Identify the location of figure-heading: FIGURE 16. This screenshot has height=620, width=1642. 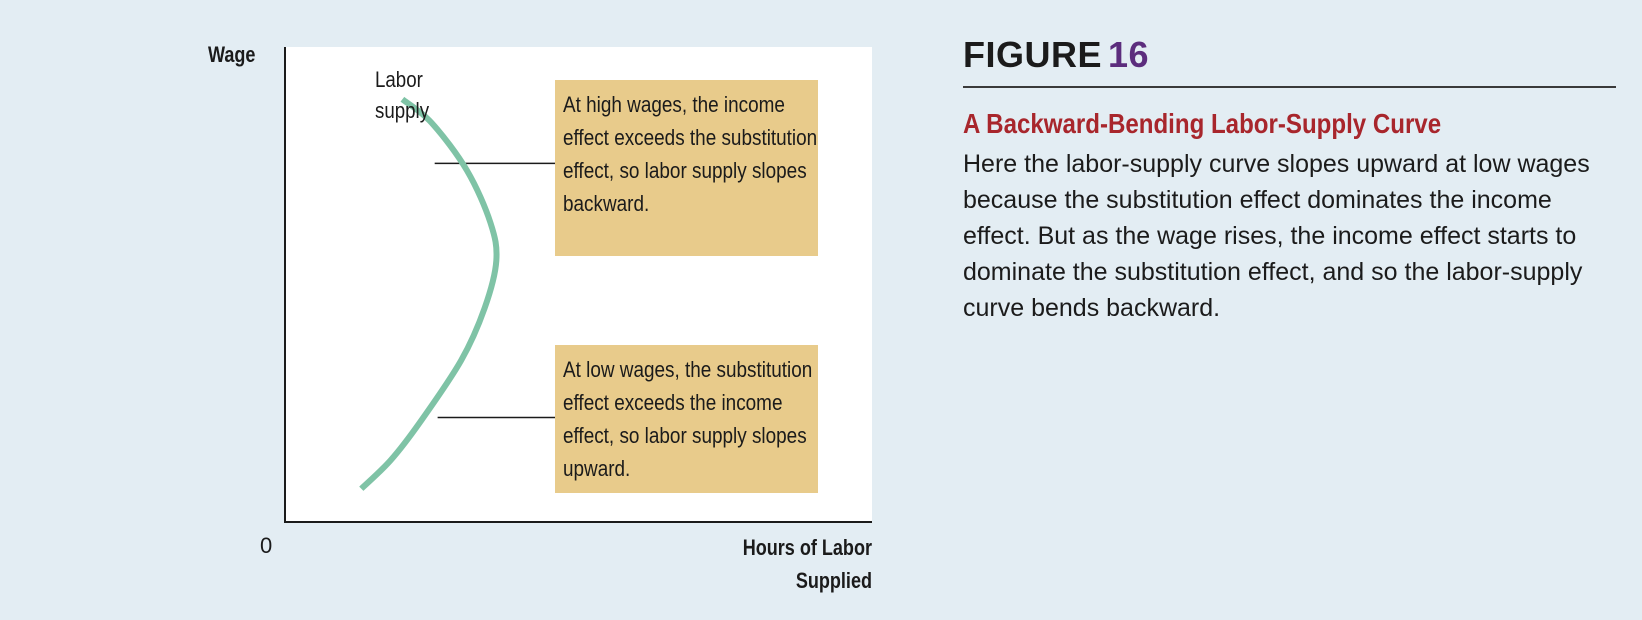
(1056, 55).